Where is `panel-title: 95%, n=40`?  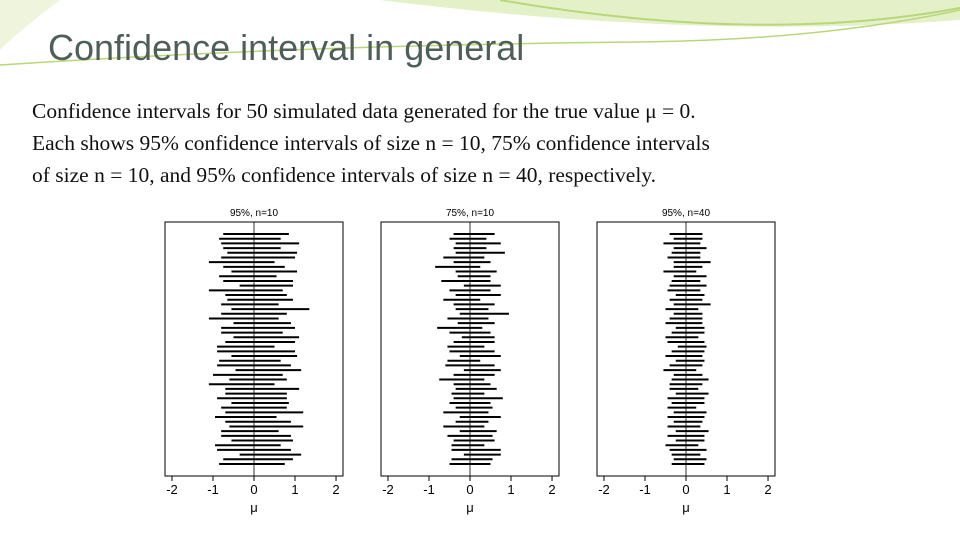 panel-title: 95%, n=40 is located at coordinates (686, 213).